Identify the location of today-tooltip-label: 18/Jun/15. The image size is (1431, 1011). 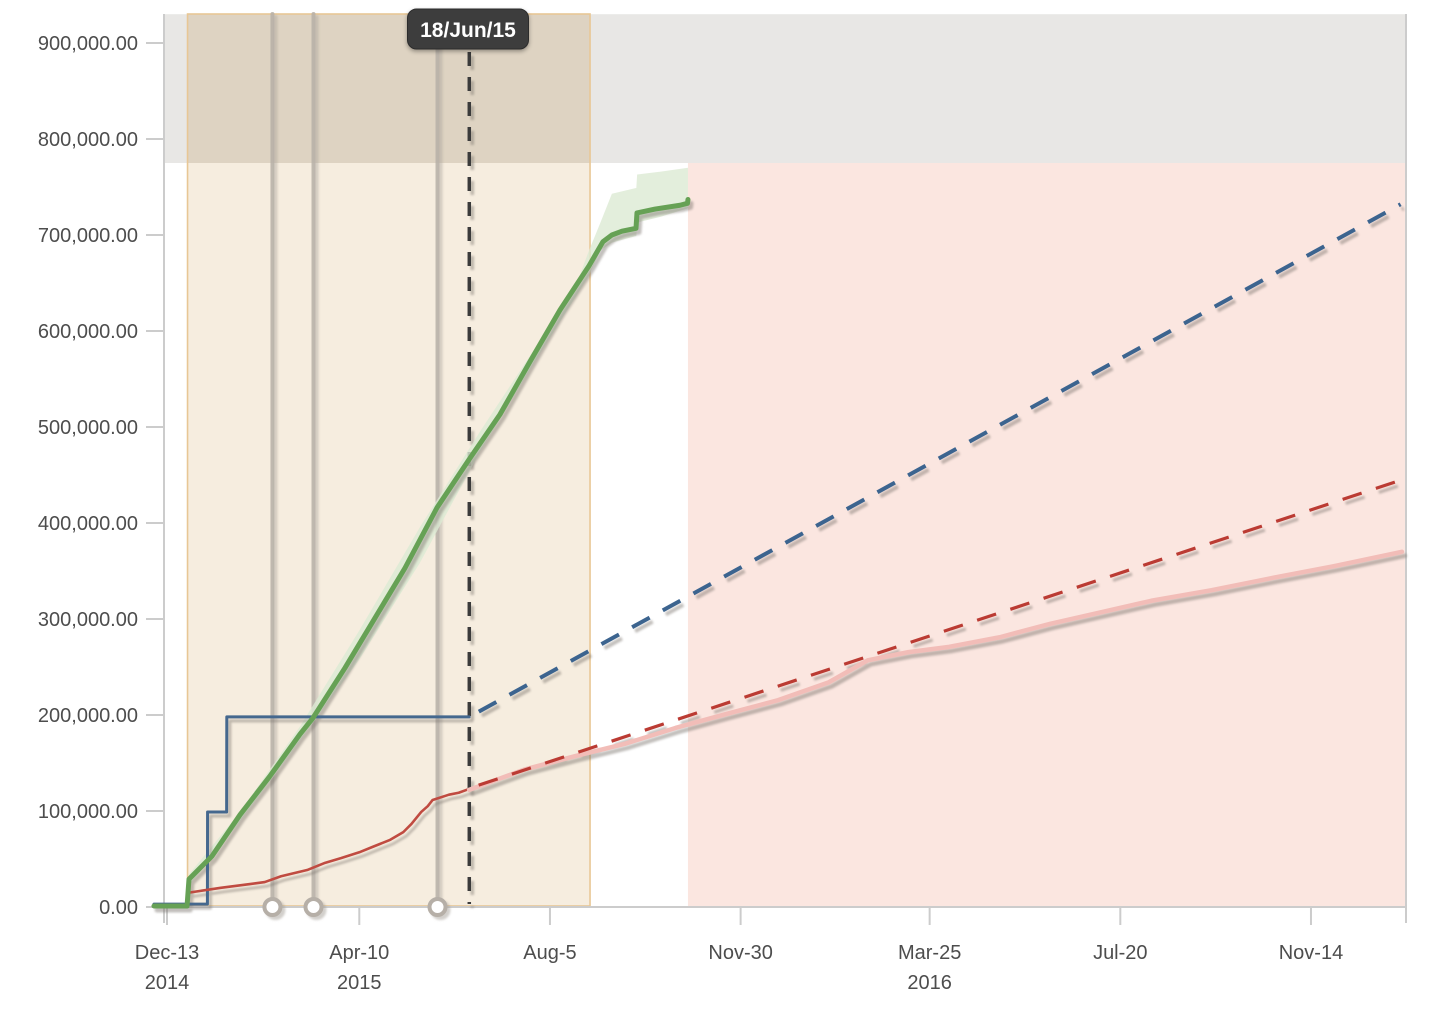
(468, 30).